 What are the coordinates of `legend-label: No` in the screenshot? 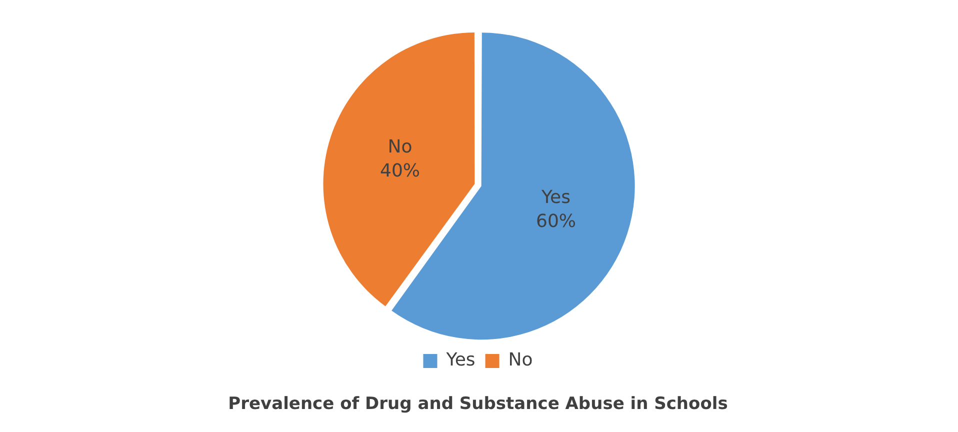 It's located at (520, 360).